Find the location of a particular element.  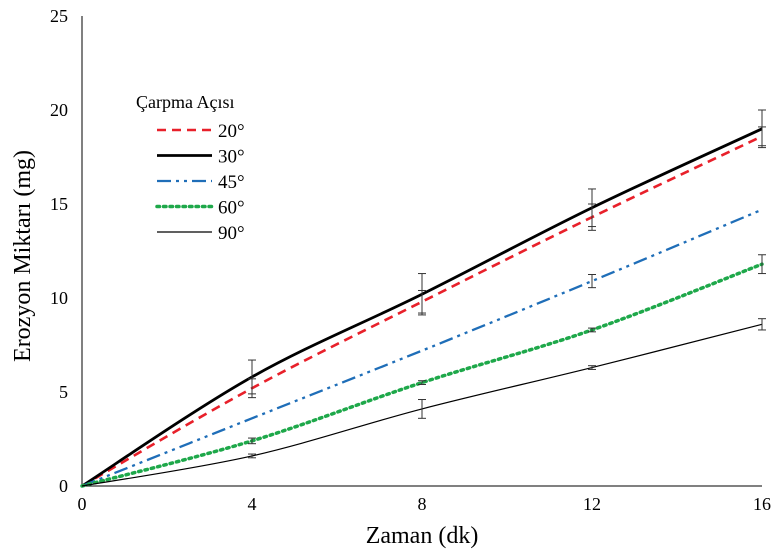

legend-title: Çarpma Açısı is located at coordinates (185, 102).